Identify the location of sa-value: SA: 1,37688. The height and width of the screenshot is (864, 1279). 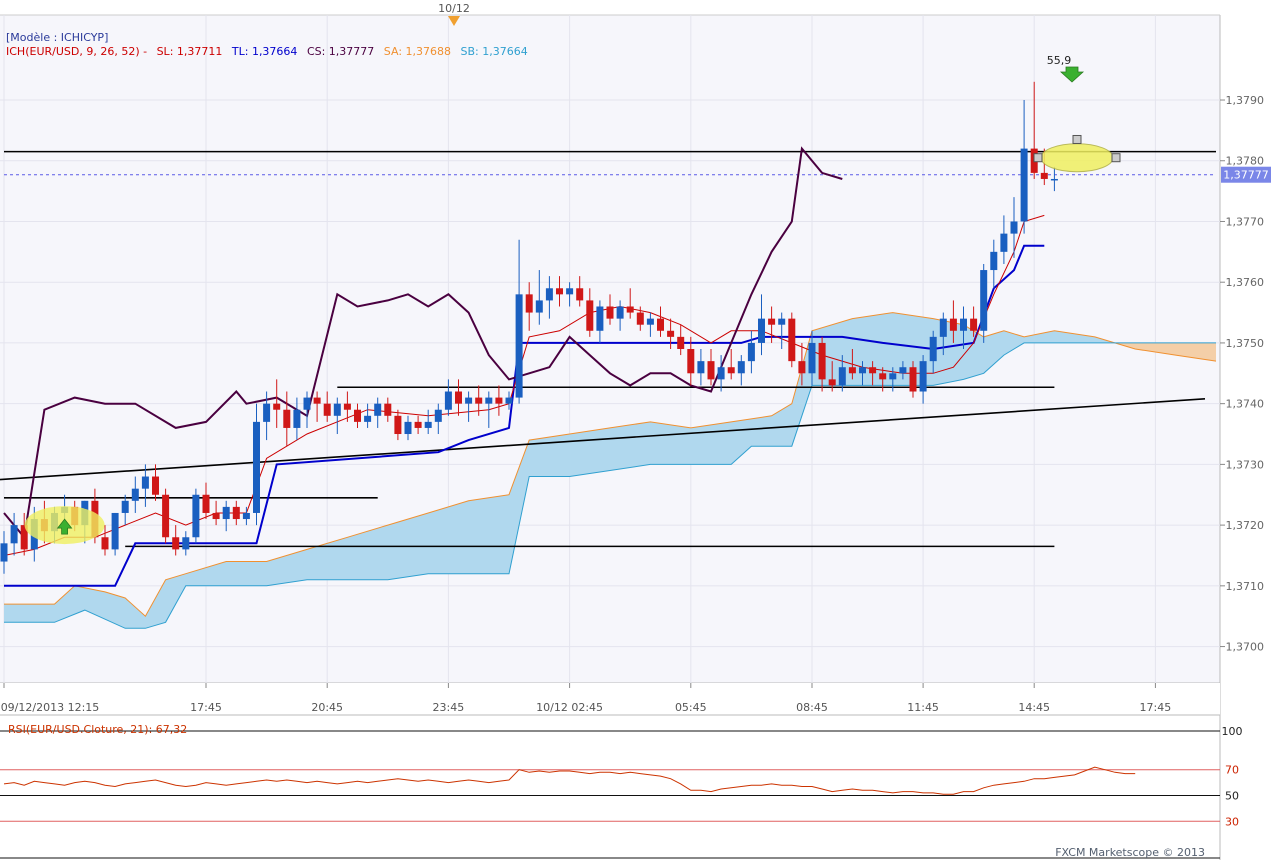
(417, 51).